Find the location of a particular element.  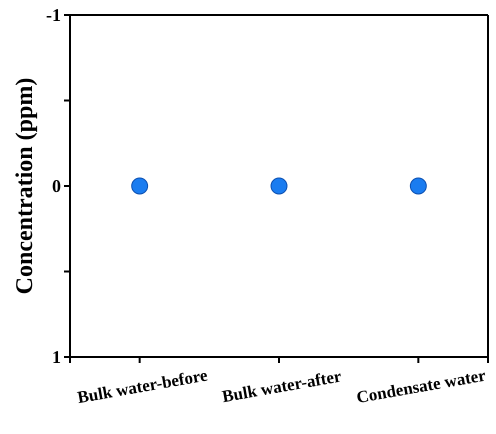

y-tick-label: 1 is located at coordinates (56, 356).